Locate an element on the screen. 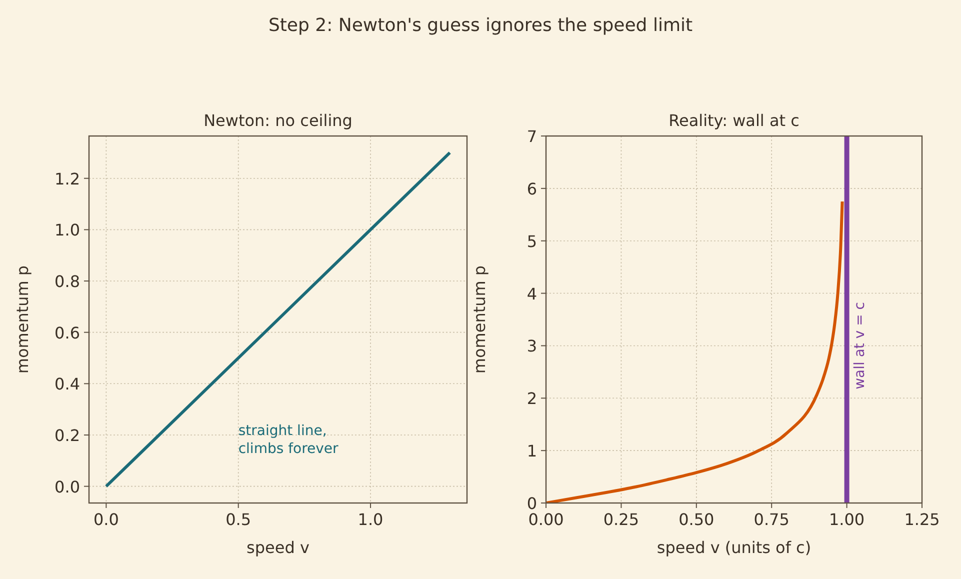 This screenshot has height=579, width=961. chart-title: Reality: wall at c is located at coordinates (734, 120).